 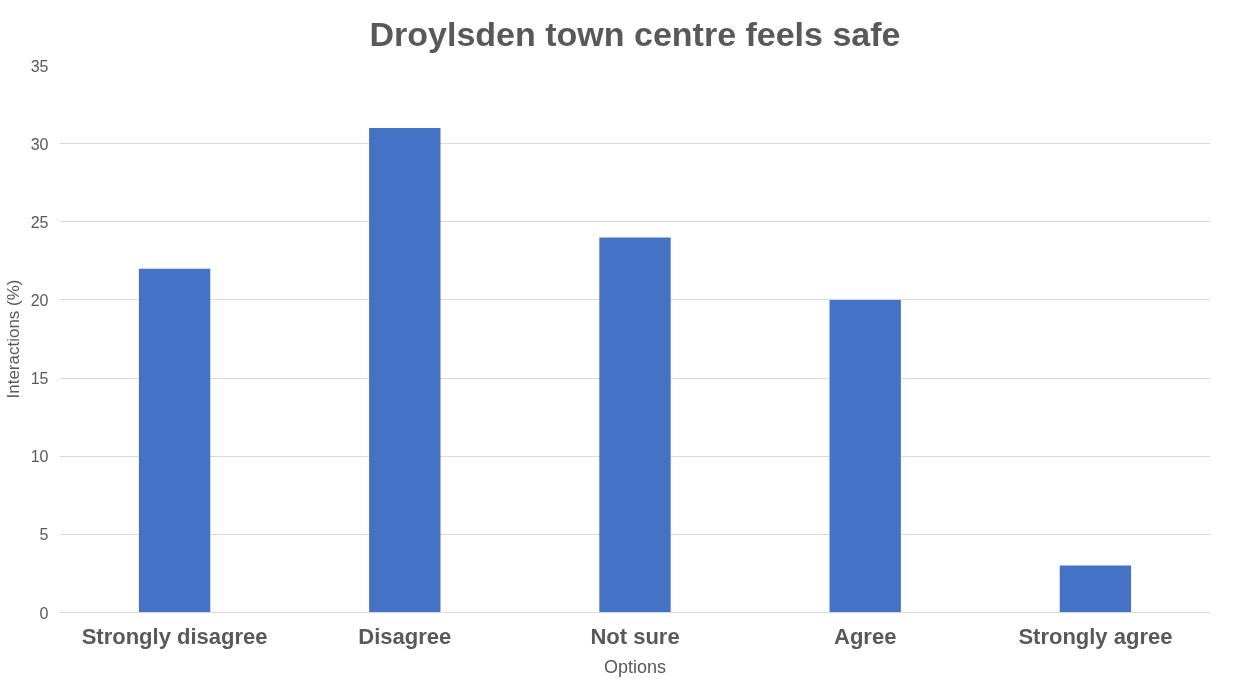 I want to click on x-tick-label: Strongly disagree, so click(x=174, y=636).